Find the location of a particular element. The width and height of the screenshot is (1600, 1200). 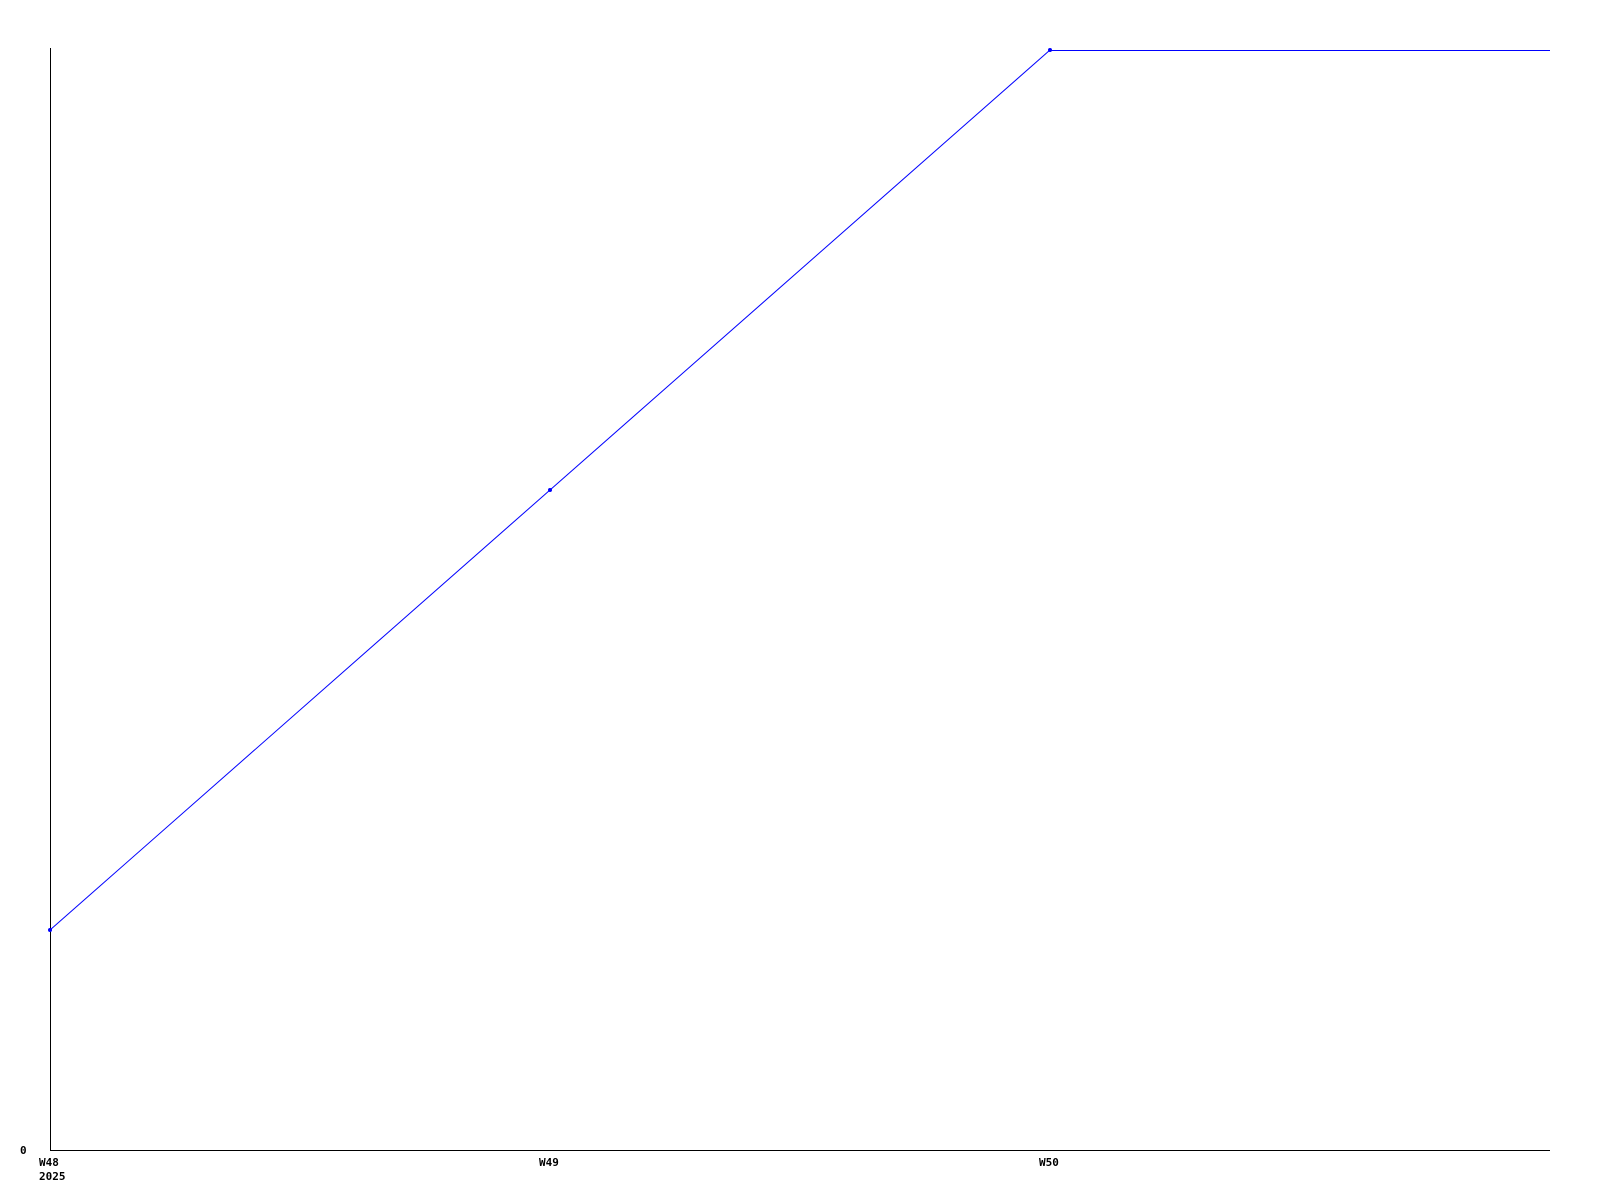

x-tick-label-w49: W49 is located at coordinates (549, 1162).